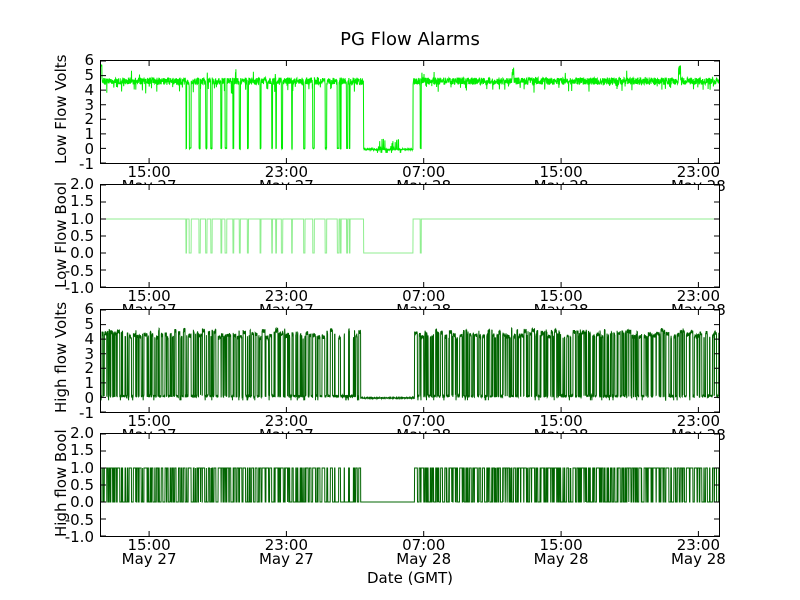 The width and height of the screenshot is (800, 600). I want to click on ytick-low-flow-bool-0.0: 0.0, so click(82, 253).